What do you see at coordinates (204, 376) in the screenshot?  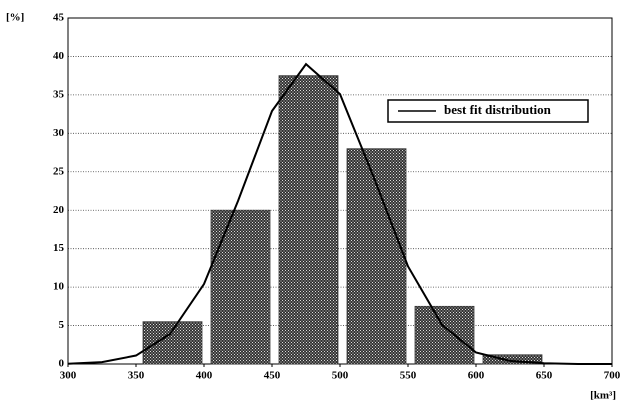 I see `x-tick-label: 400` at bounding box center [204, 376].